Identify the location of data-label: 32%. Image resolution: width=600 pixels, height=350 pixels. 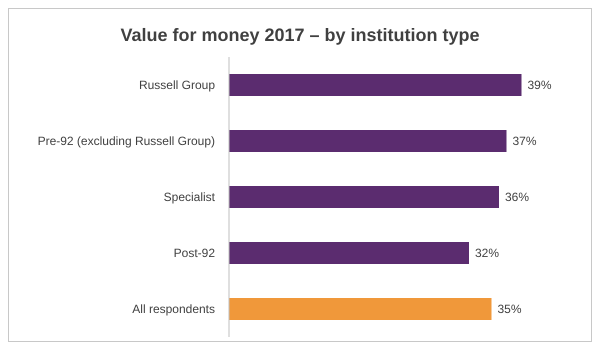
(487, 253).